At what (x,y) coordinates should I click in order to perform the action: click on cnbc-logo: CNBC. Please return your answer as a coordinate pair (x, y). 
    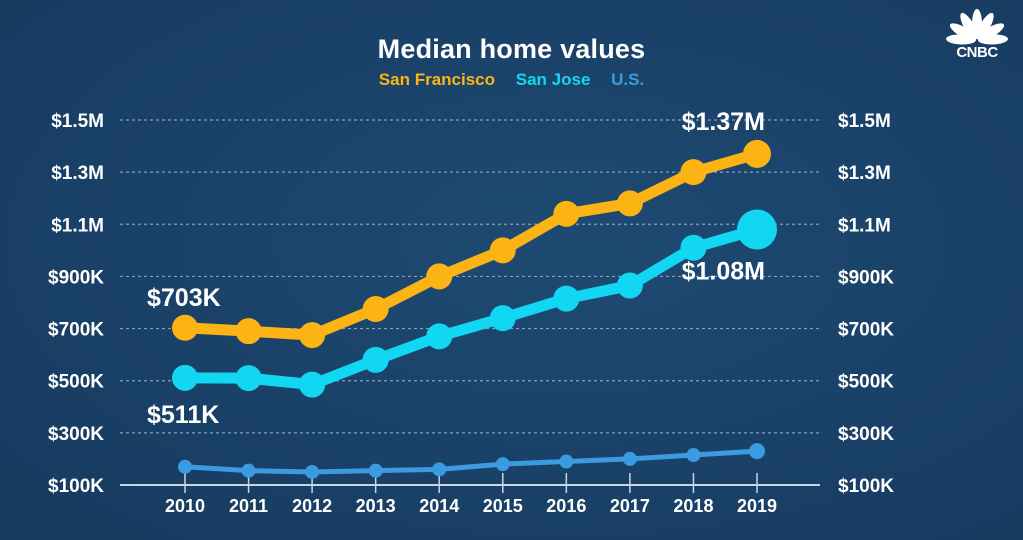
    Looking at the image, I should click on (977, 35).